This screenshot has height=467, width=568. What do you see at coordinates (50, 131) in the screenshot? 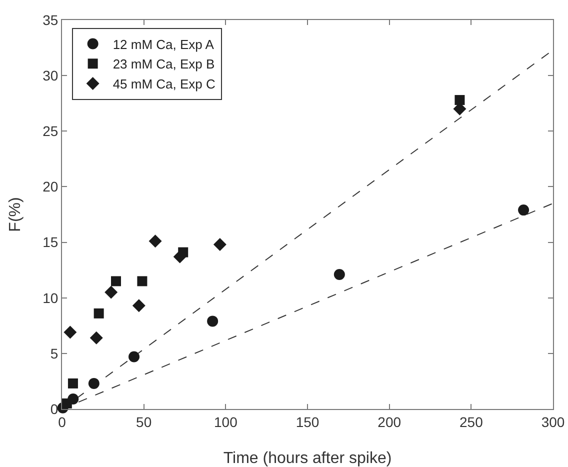
I see `y-tick-label: 25` at bounding box center [50, 131].